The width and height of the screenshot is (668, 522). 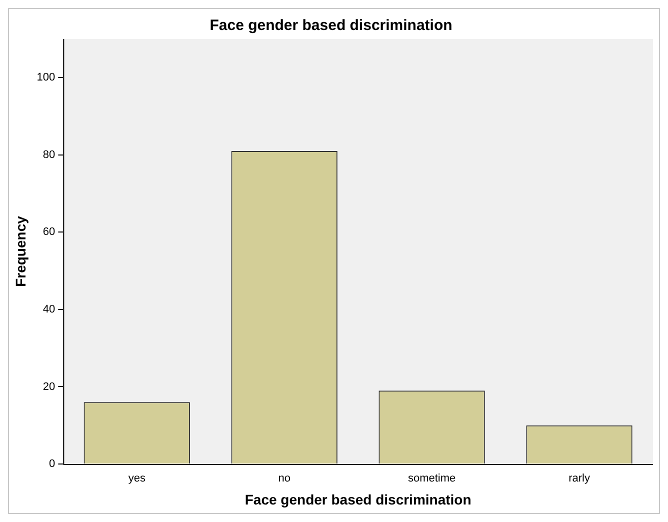 I want to click on y-tick-label: 80, so click(x=49, y=154).